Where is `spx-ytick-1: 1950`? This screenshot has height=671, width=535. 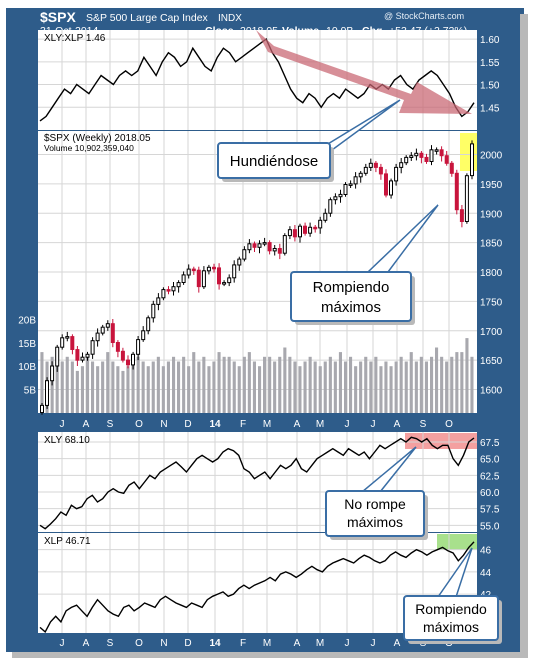
spx-ytick-1: 1950 is located at coordinates (491, 185).